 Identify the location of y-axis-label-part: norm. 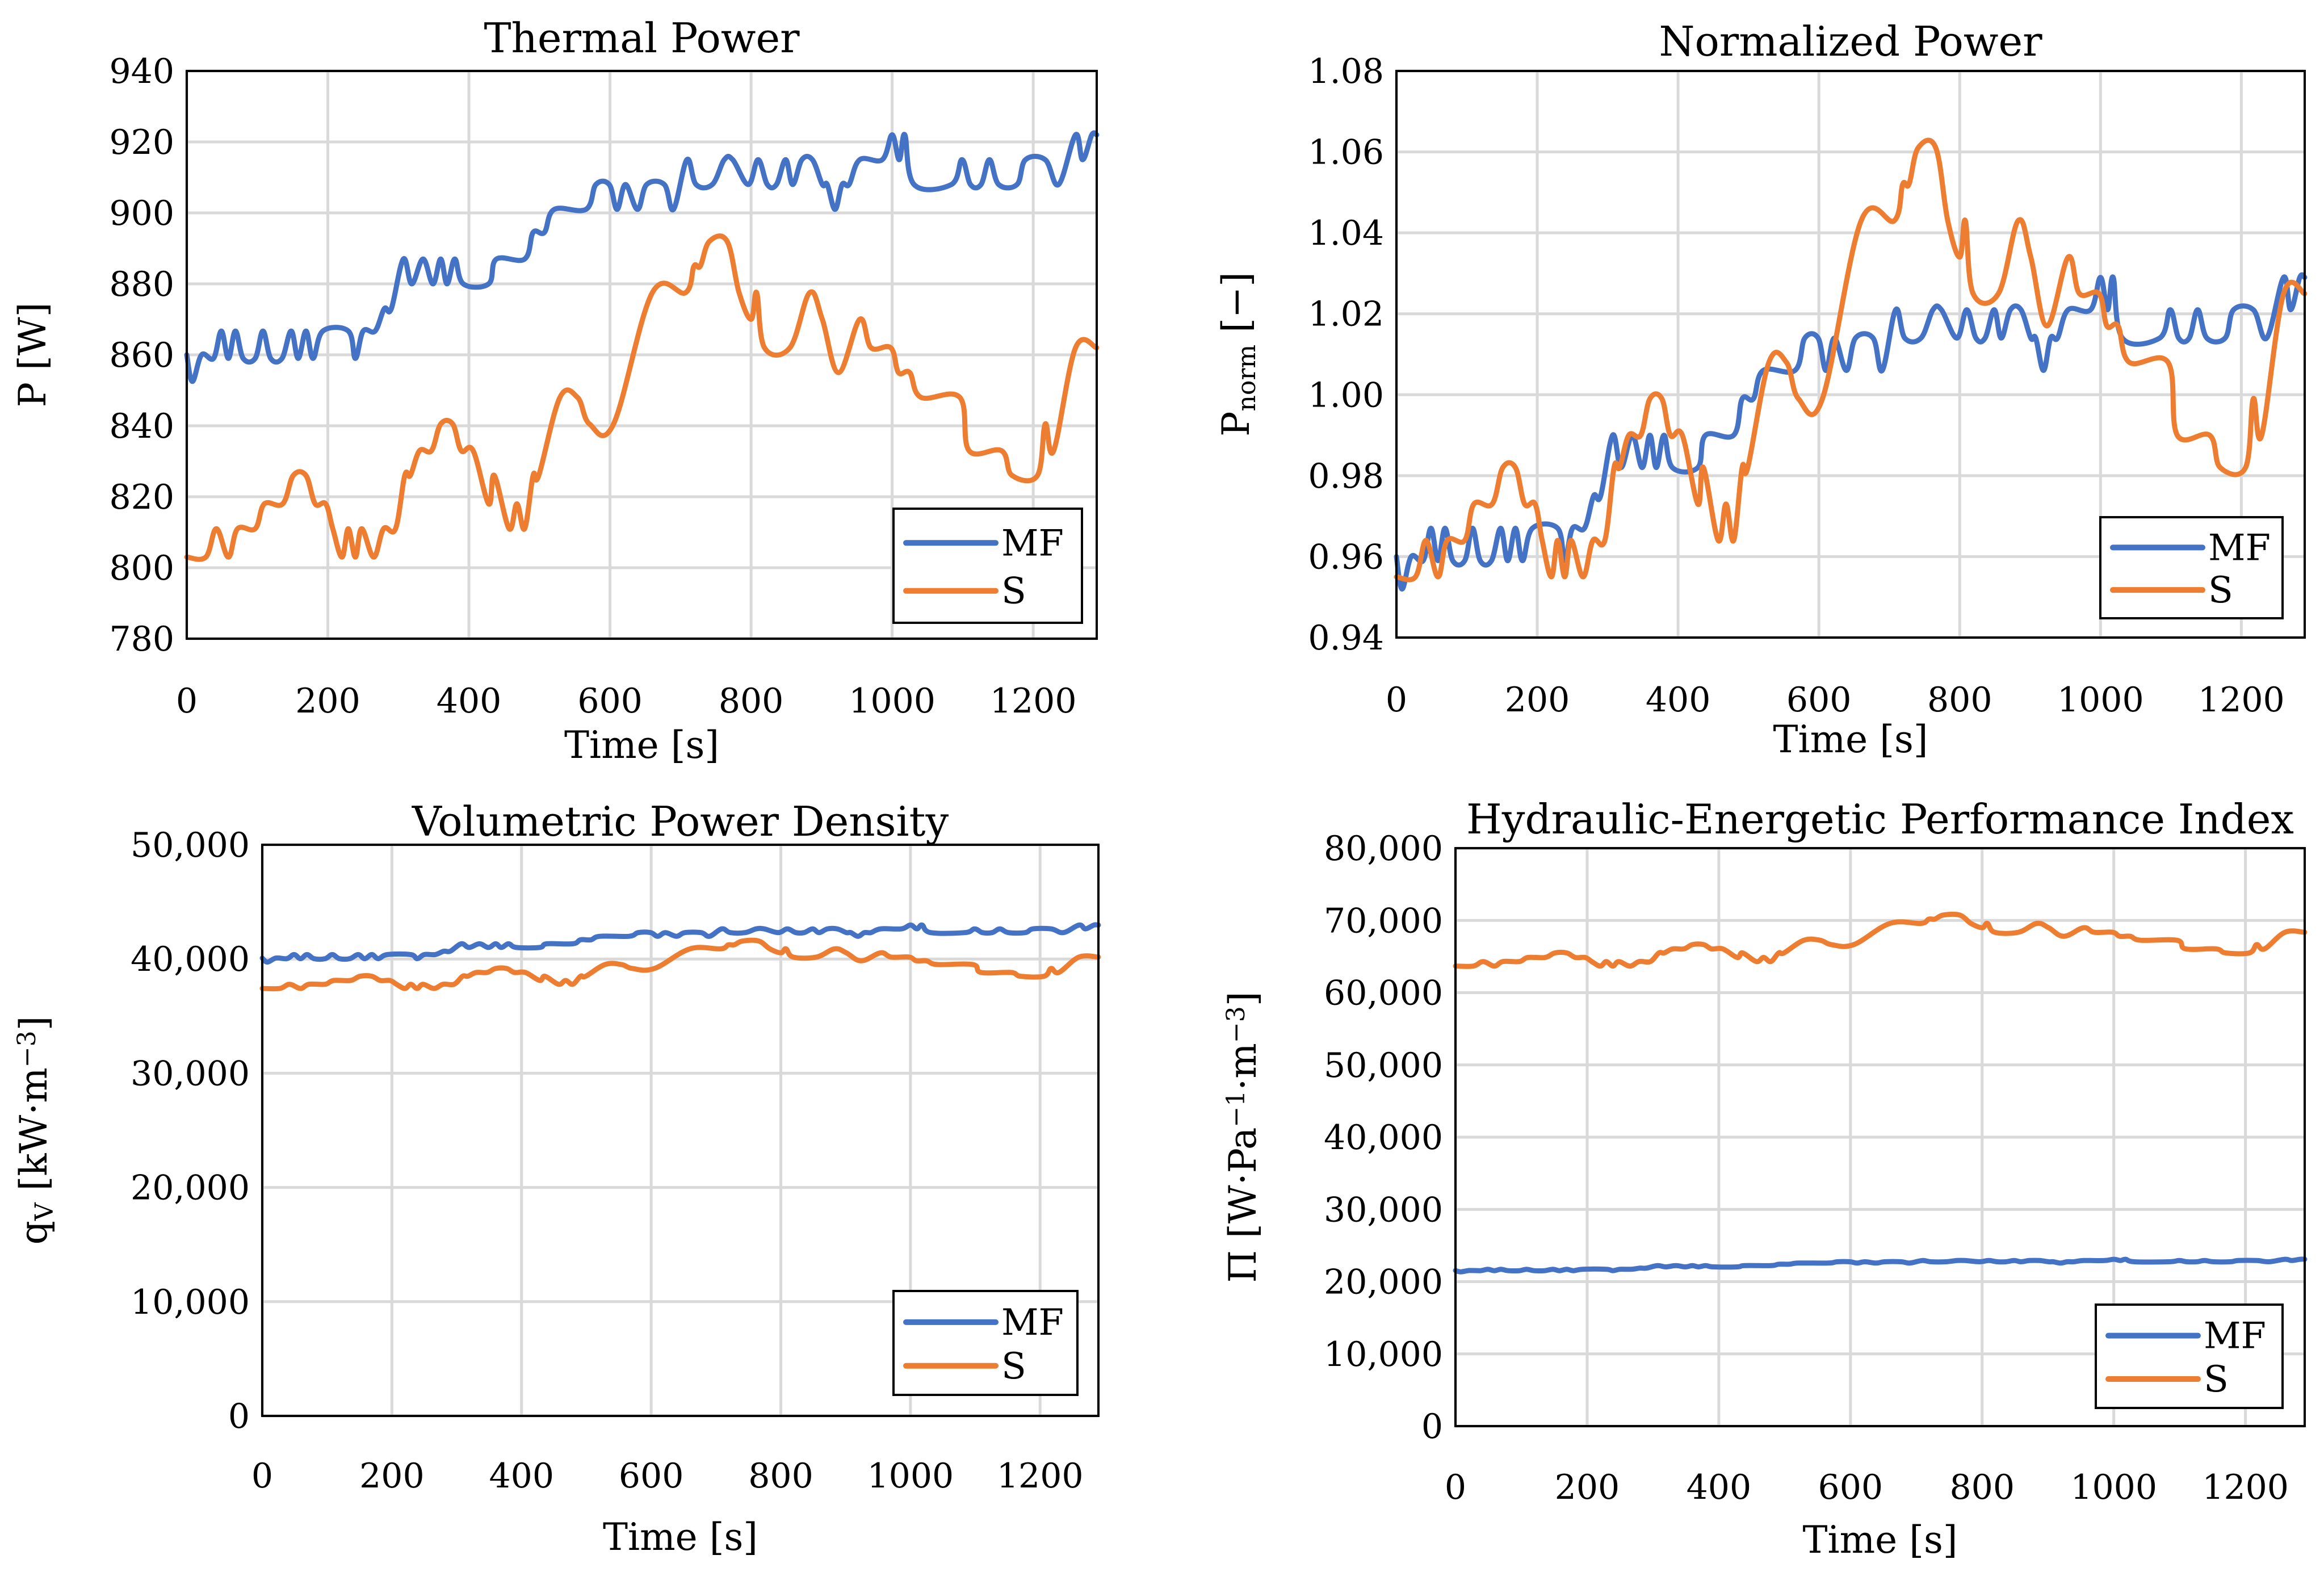
(1247, 378).